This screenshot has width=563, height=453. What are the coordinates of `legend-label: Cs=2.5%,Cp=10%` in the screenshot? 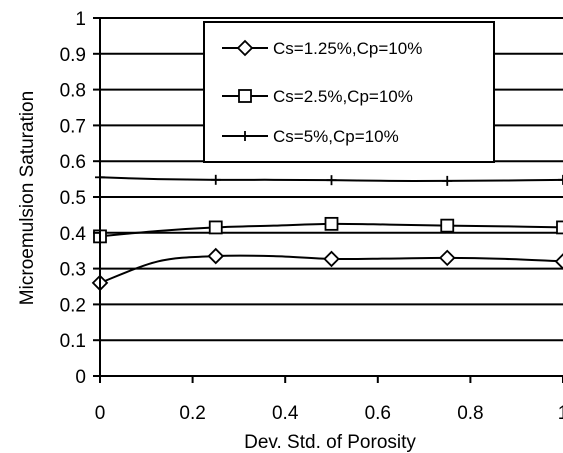 It's located at (343, 96).